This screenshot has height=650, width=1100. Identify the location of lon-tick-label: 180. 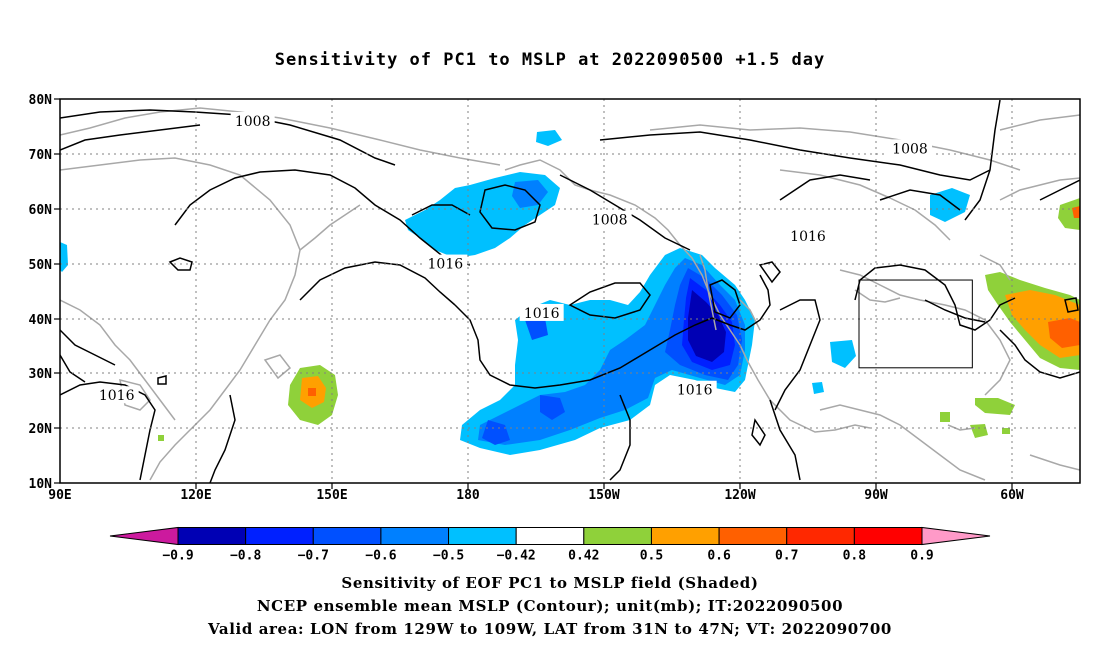
(468, 495).